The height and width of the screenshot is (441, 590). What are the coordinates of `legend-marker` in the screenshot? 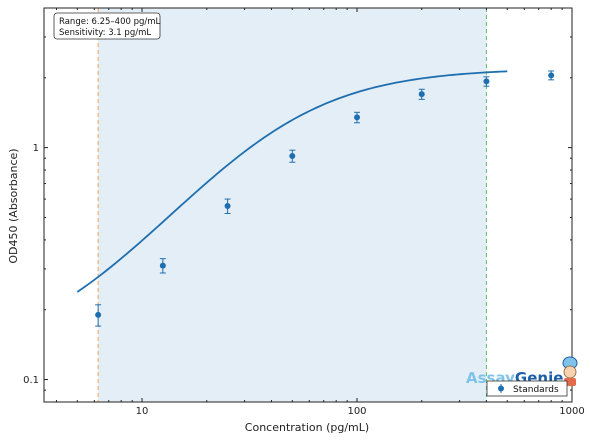 It's located at (501, 388).